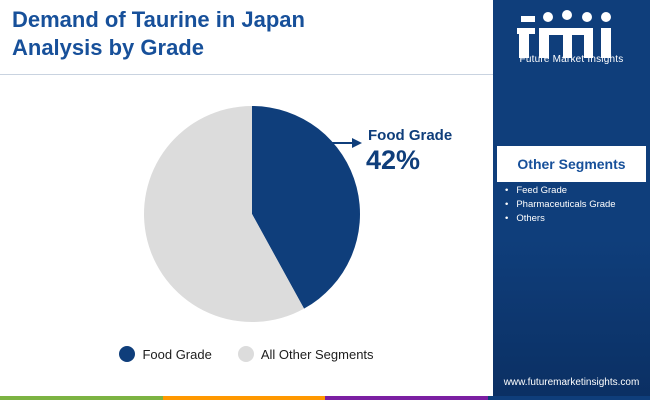 The image size is (650, 400). I want to click on other-segments-title: Other Segments, so click(571, 164).